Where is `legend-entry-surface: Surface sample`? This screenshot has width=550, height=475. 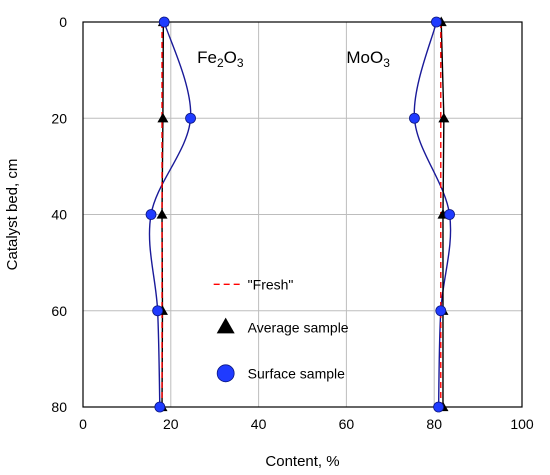 legend-entry-surface: Surface sample is located at coordinates (280, 373).